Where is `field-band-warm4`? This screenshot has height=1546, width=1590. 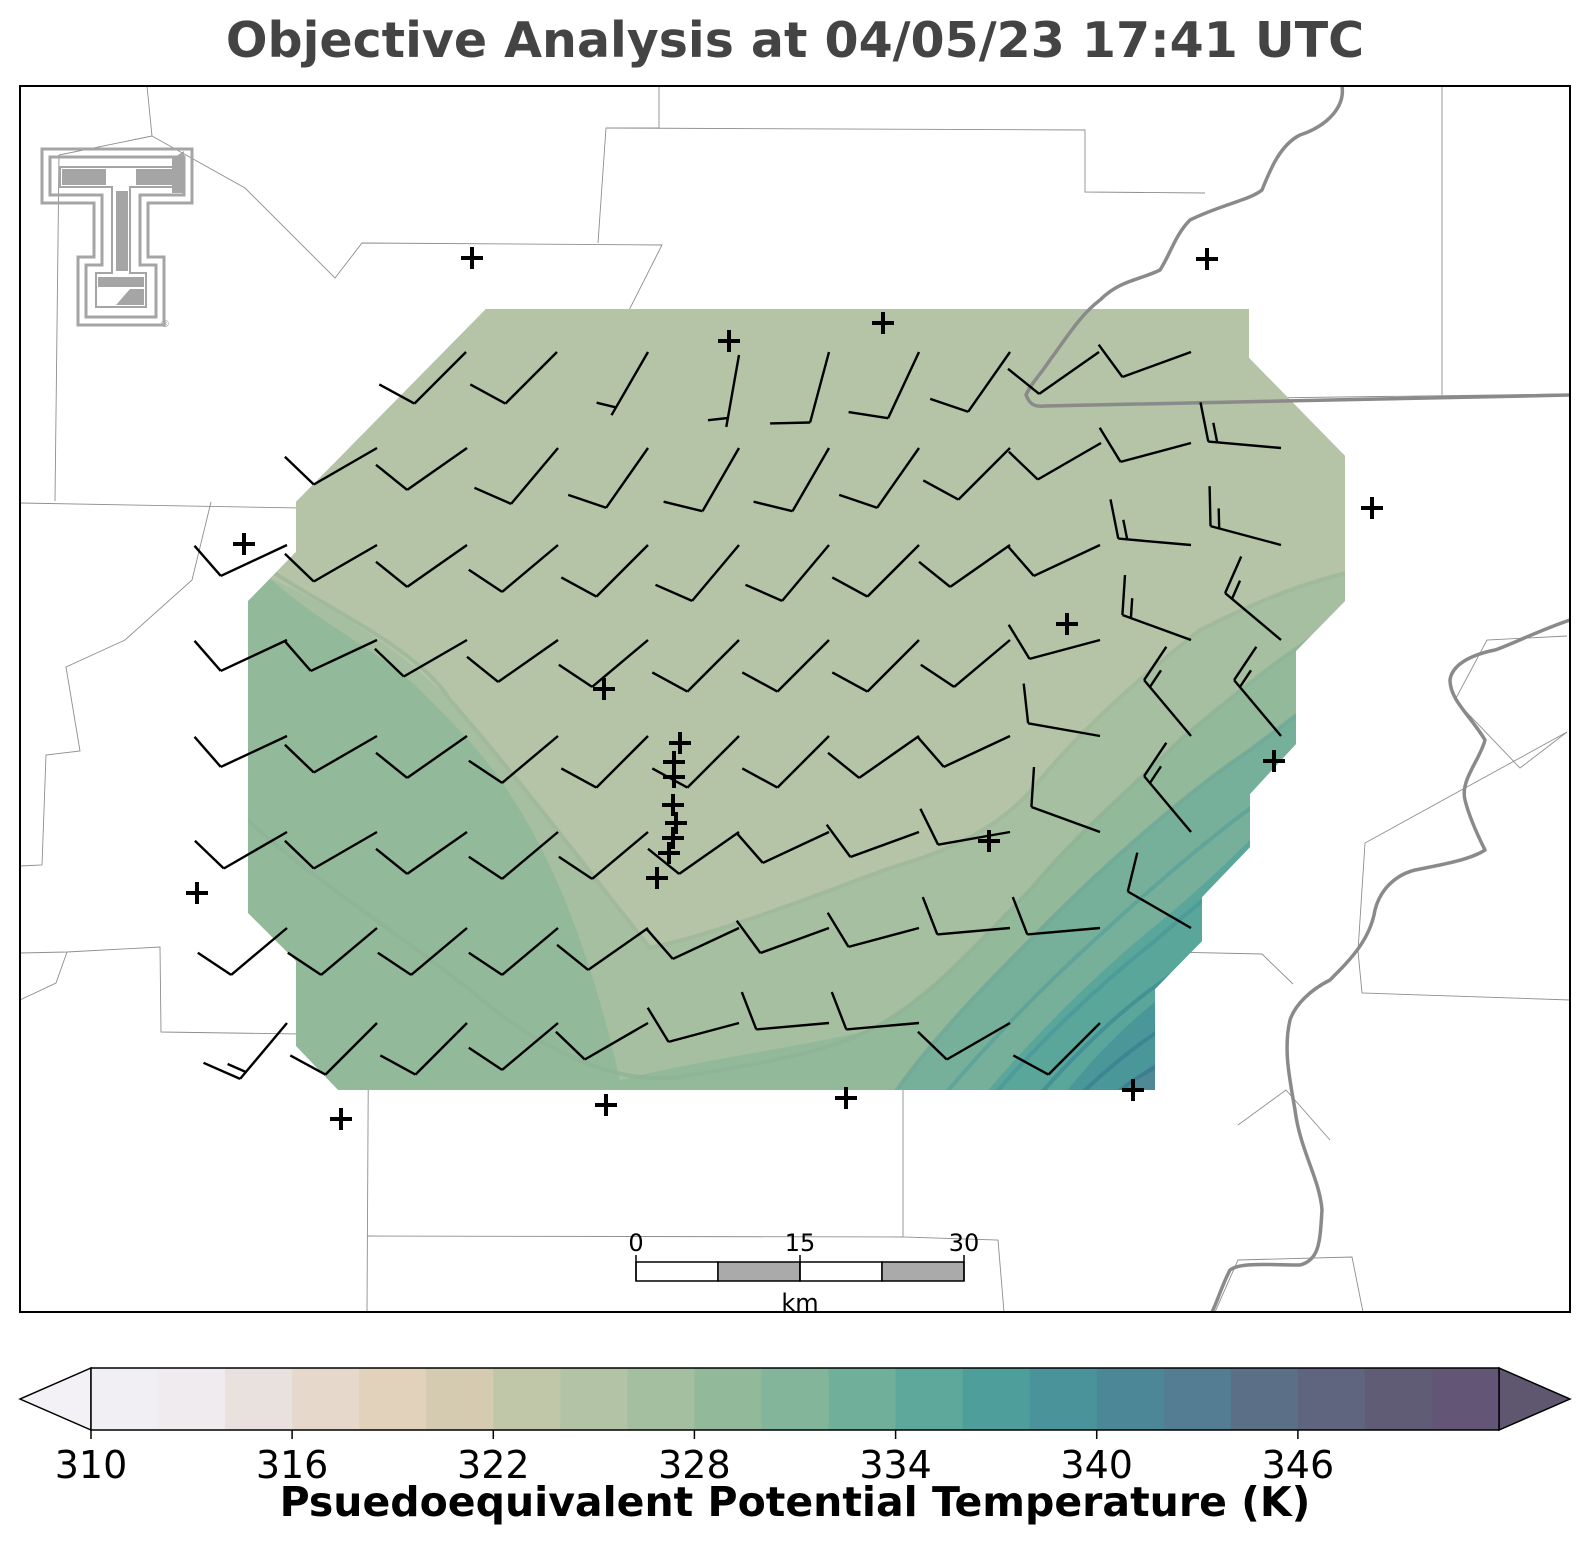 field-band-warm4 is located at coordinates (1232, 1045).